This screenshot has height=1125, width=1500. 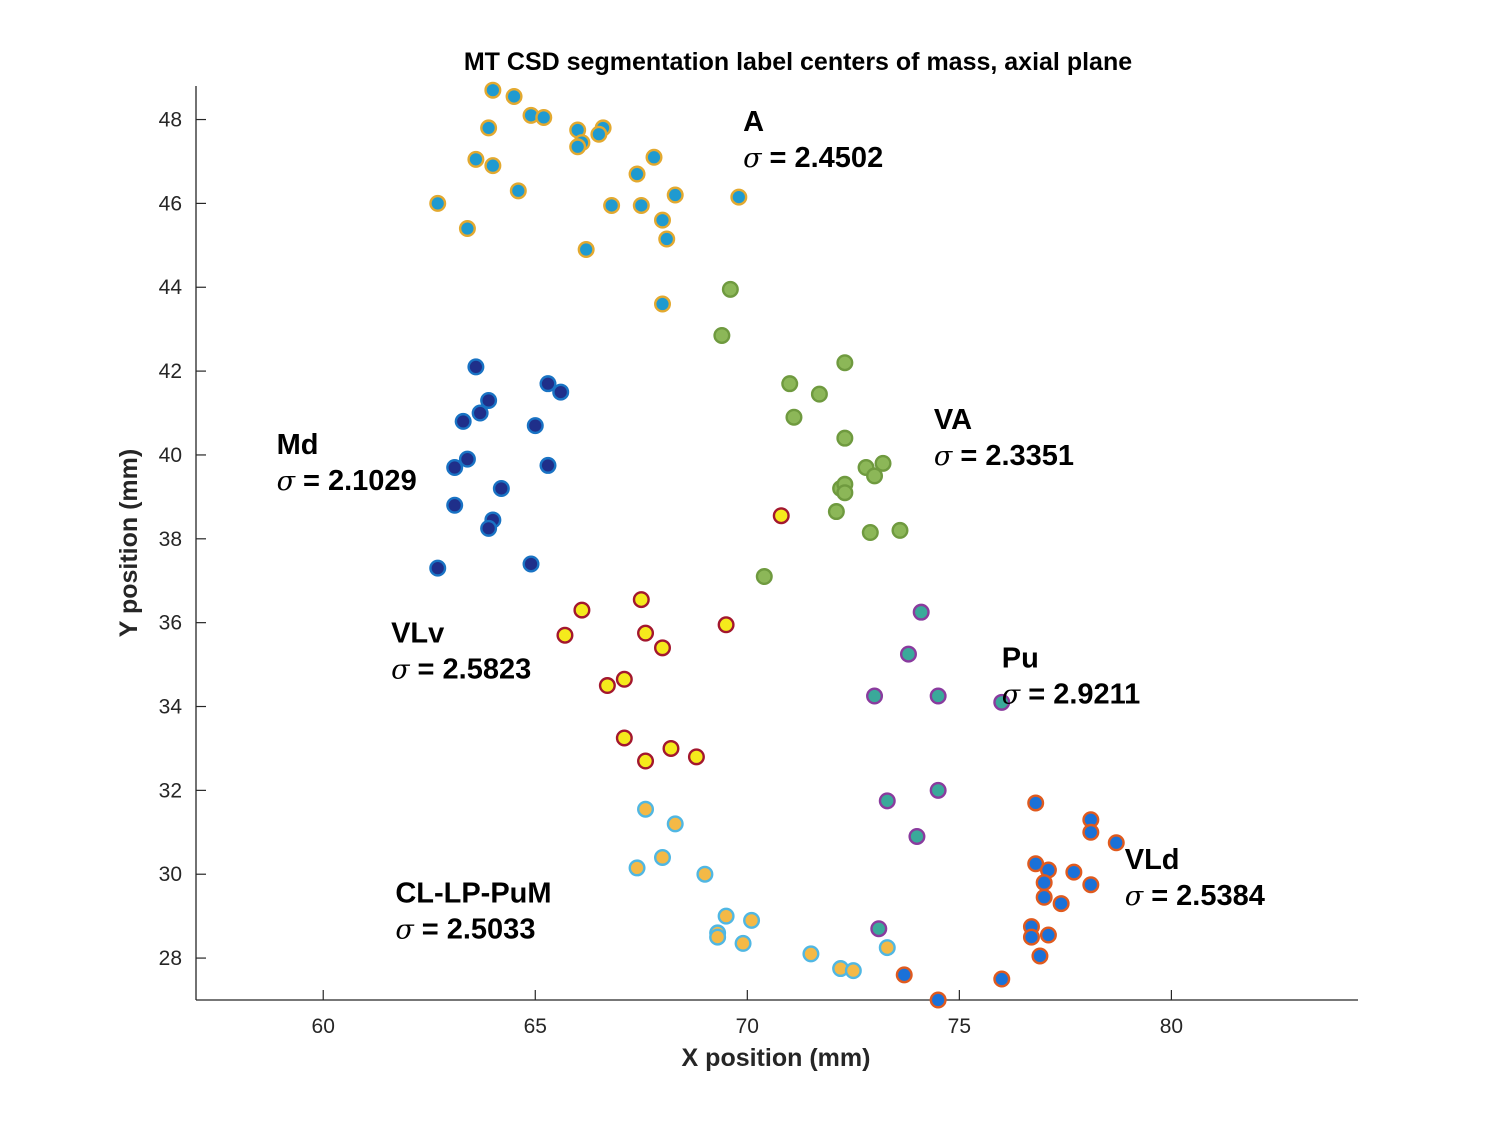 What do you see at coordinates (347, 463) in the screenshot?
I see `annotation-md: Md σ = 2.1029` at bounding box center [347, 463].